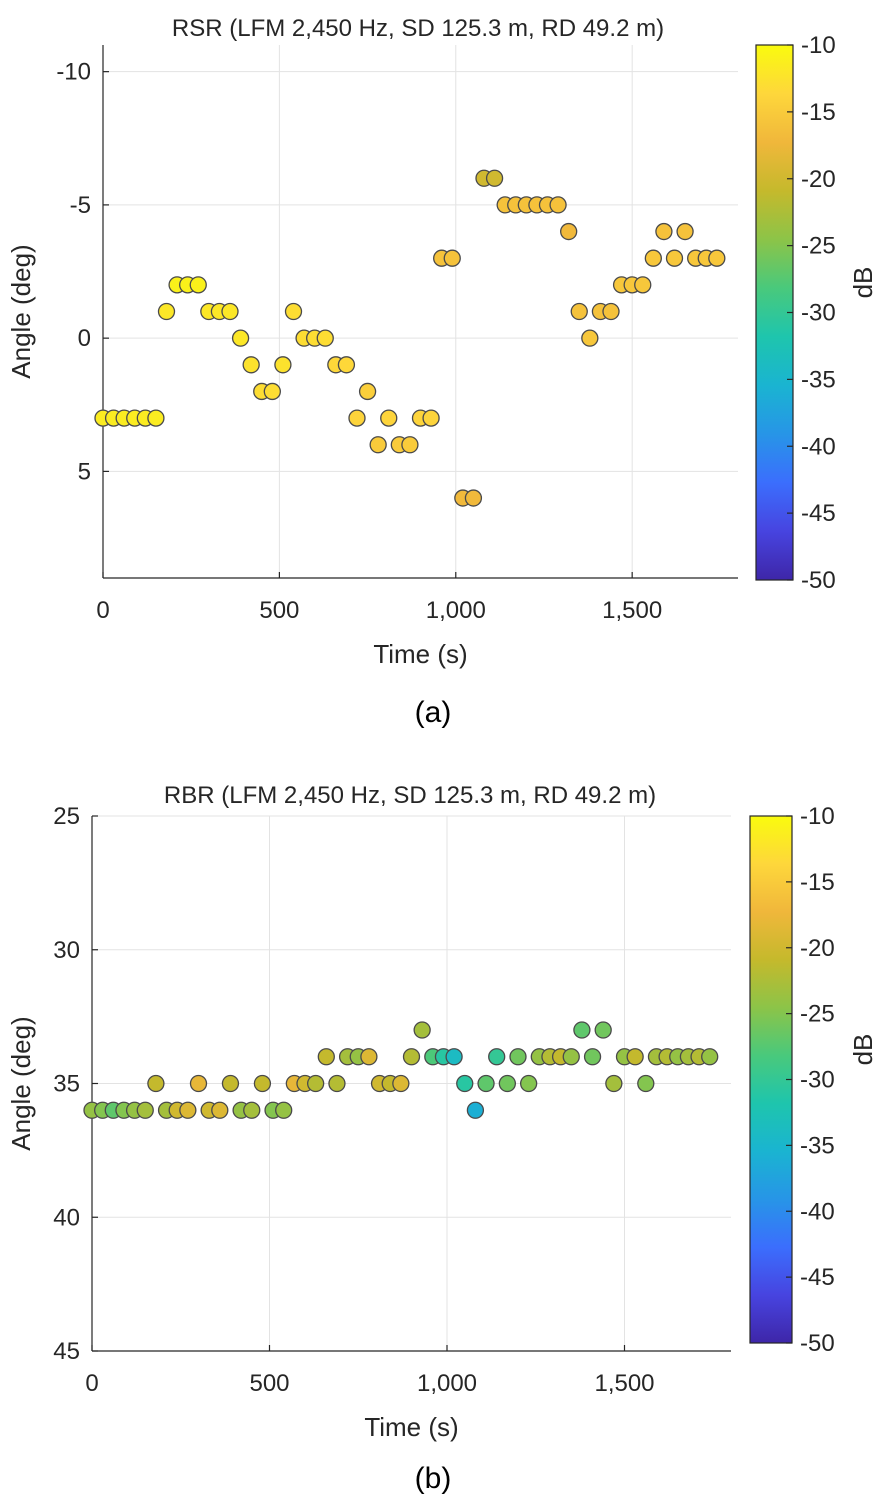  I want to click on y-tick-label: 45, so click(66, 1351).